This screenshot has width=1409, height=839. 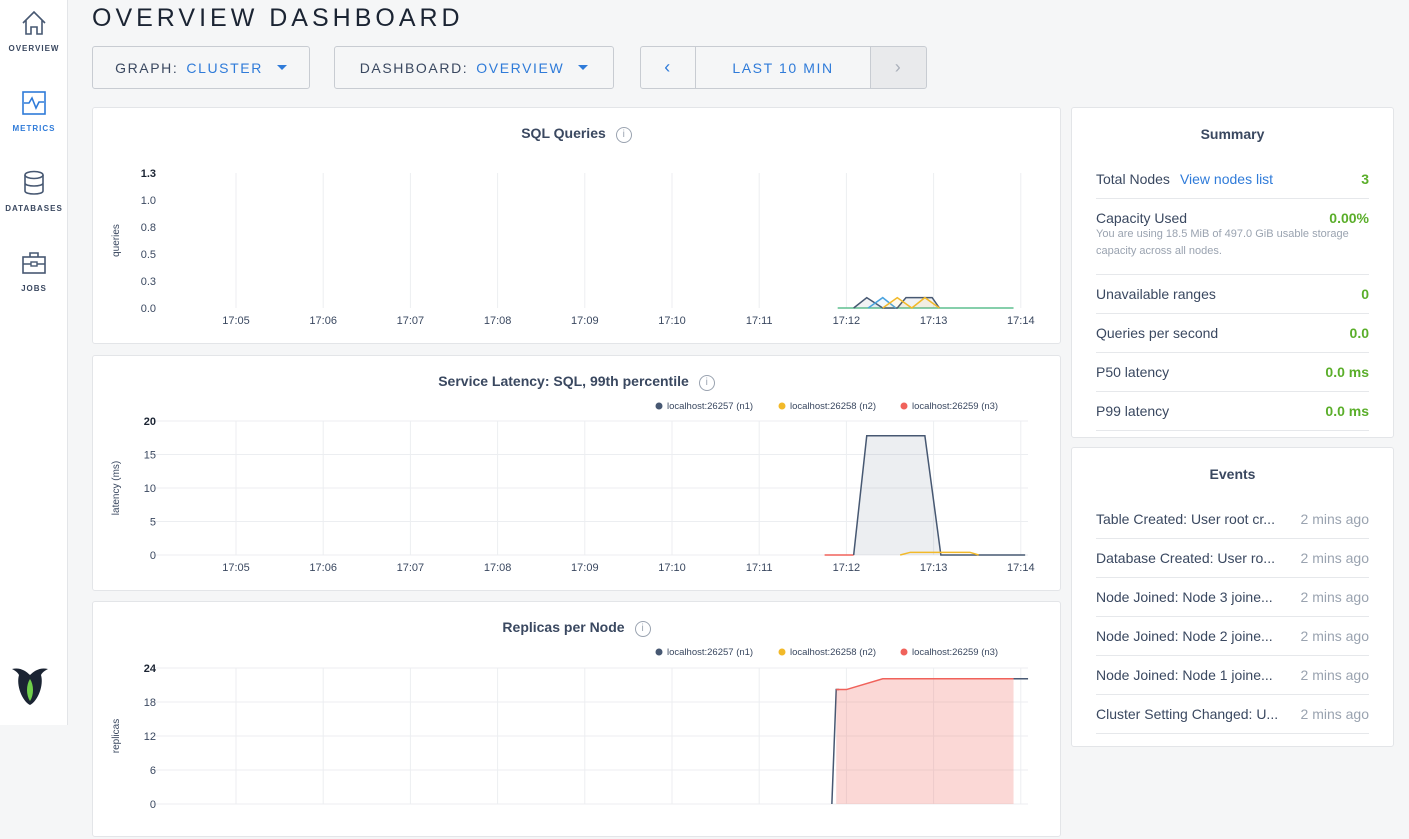 What do you see at coordinates (150, 669) in the screenshot?
I see `y-tick-label: 24` at bounding box center [150, 669].